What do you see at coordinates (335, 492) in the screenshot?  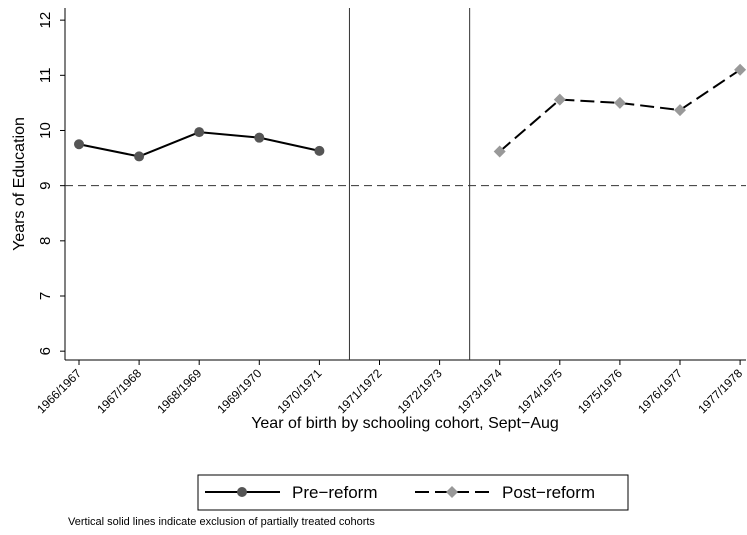 I see `legend-label: Pre−reform` at bounding box center [335, 492].